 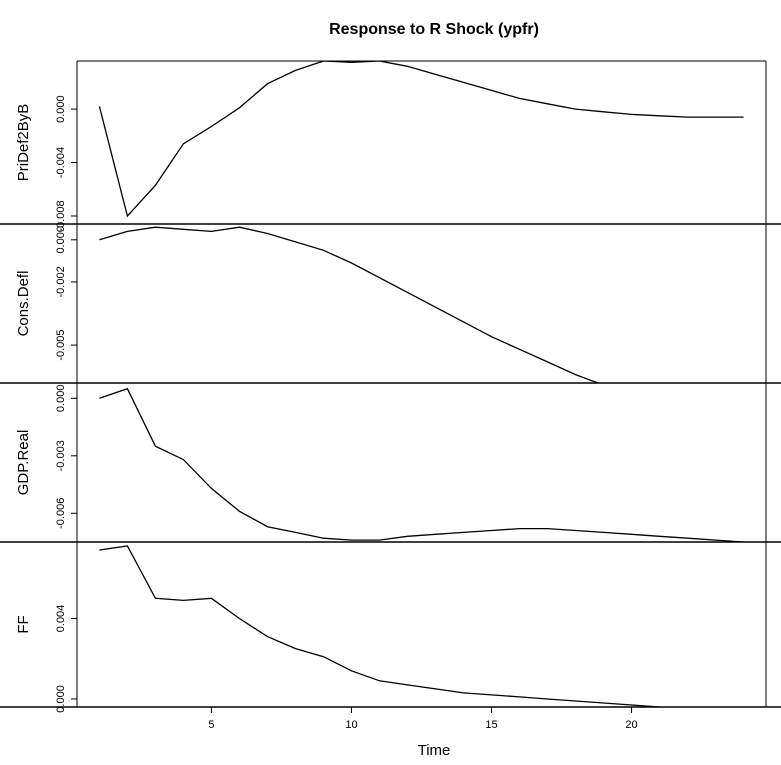 I want to click on y-tick-label: -0.005, so click(x=61, y=344).